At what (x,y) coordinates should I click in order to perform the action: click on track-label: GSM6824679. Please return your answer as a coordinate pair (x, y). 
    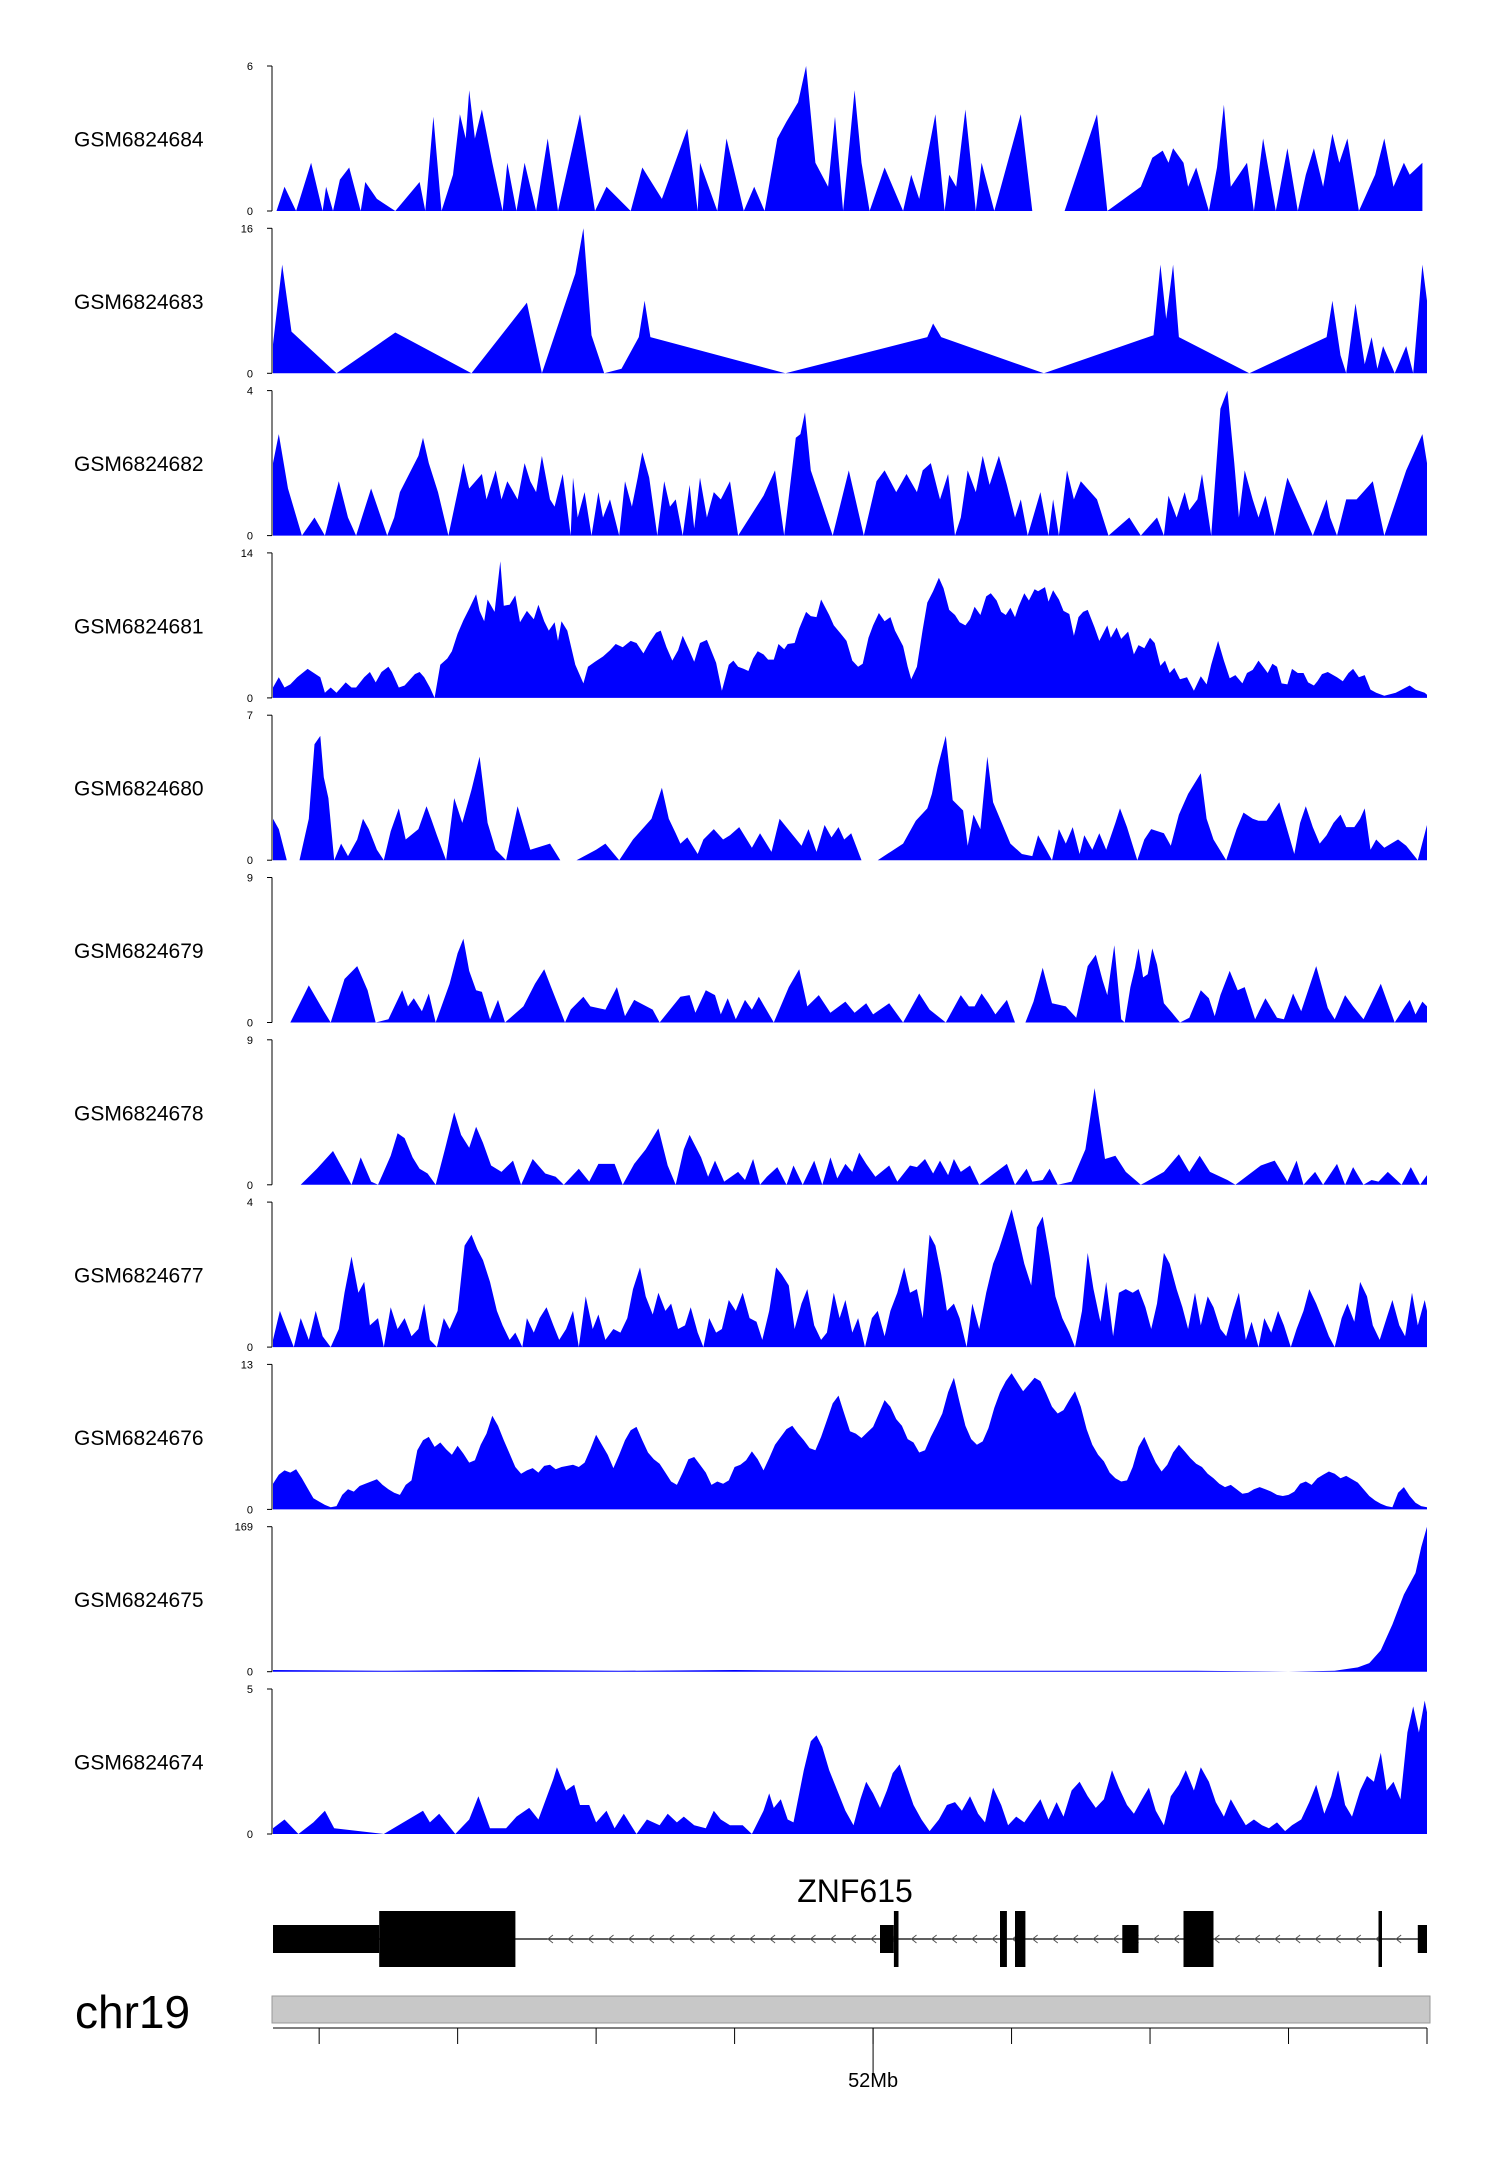
    Looking at the image, I should click on (139, 951).